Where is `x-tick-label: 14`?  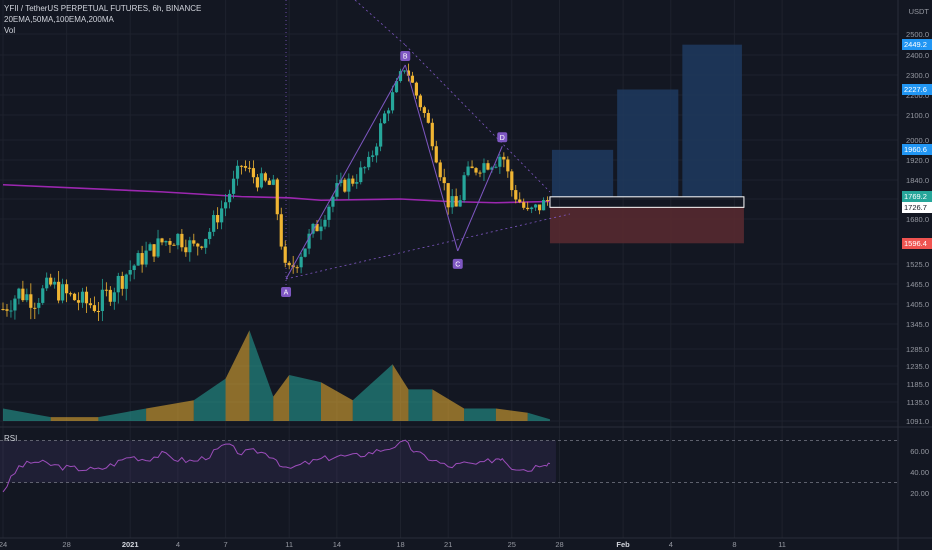
x-tick-label: 14 is located at coordinates (337, 544).